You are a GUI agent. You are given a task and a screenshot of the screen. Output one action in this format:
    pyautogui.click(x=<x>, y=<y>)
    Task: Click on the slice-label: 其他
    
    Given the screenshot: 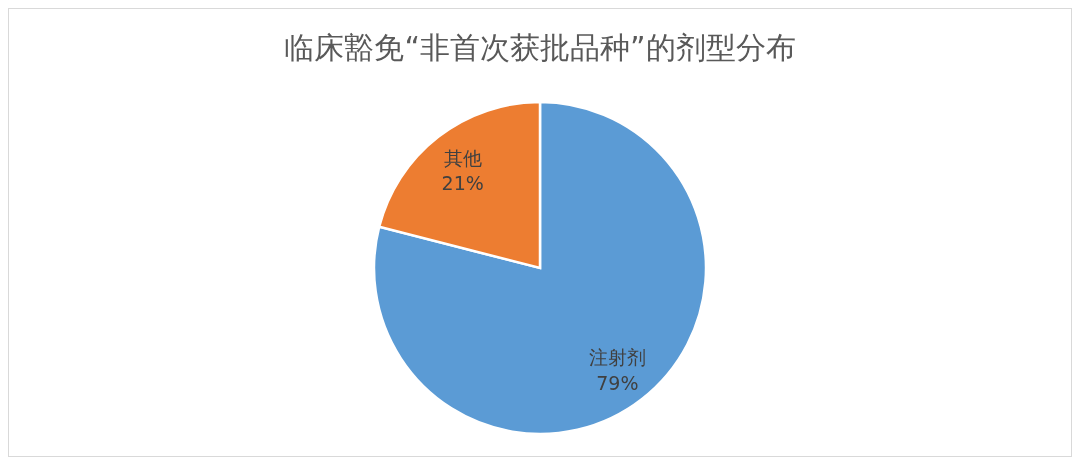 What is the action you would take?
    pyautogui.click(x=462, y=157)
    